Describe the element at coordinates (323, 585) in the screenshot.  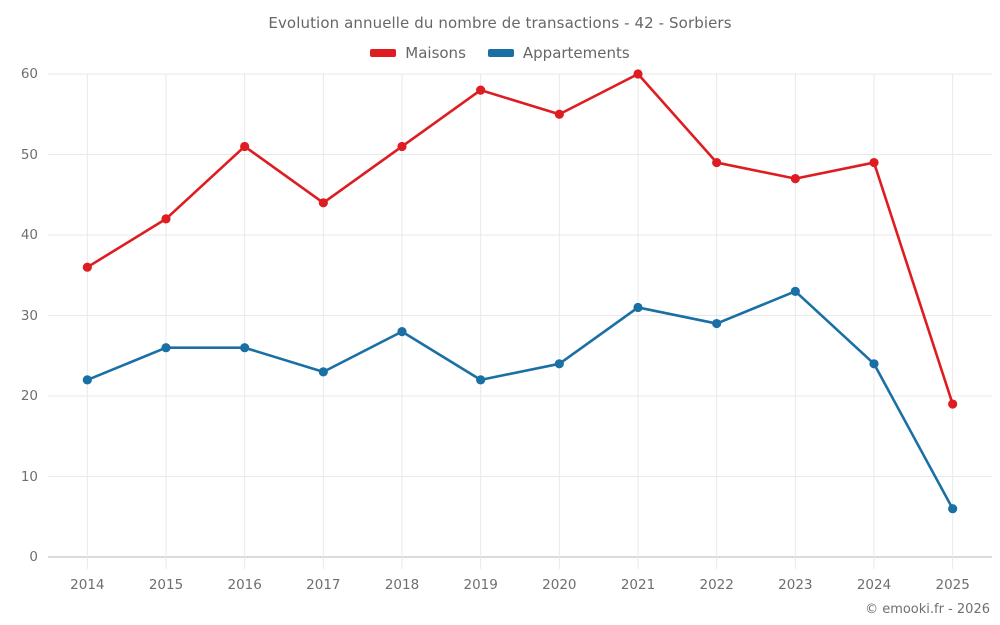
I see `x-axis-tick-label: 2017` at that location.